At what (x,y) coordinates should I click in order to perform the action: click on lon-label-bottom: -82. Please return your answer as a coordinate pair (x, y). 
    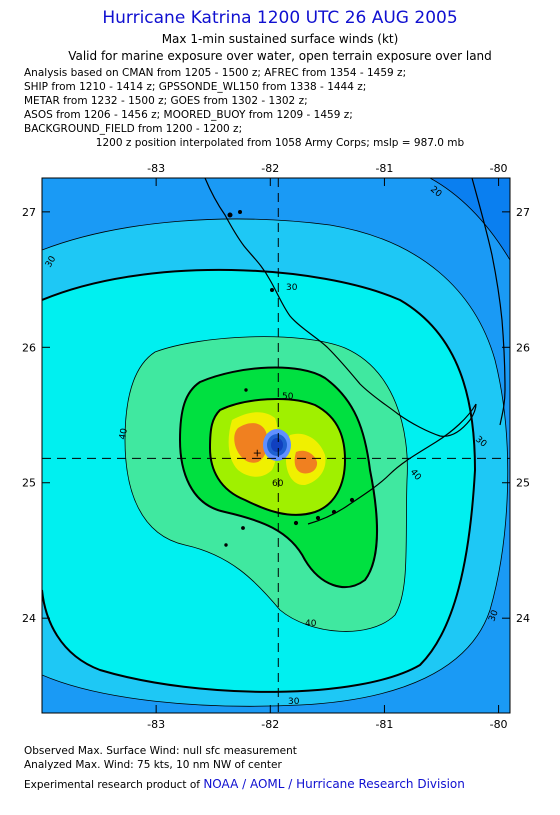
    Looking at the image, I should click on (270, 724).